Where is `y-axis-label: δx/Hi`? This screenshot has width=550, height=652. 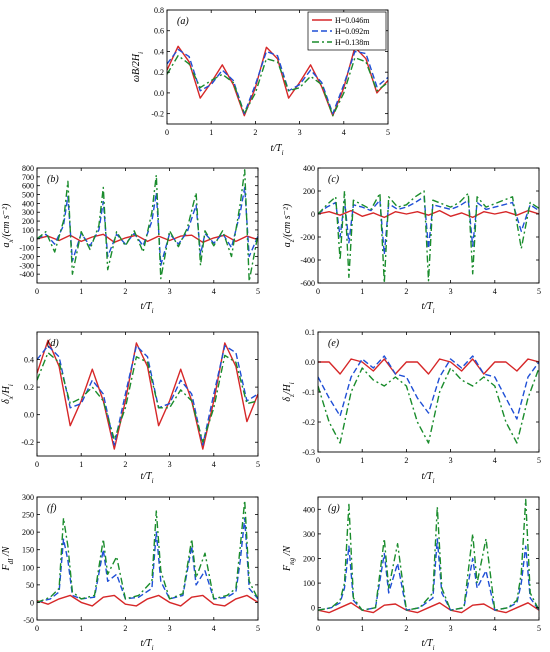 y-axis-label: δx/Hi is located at coordinates (8, 394).